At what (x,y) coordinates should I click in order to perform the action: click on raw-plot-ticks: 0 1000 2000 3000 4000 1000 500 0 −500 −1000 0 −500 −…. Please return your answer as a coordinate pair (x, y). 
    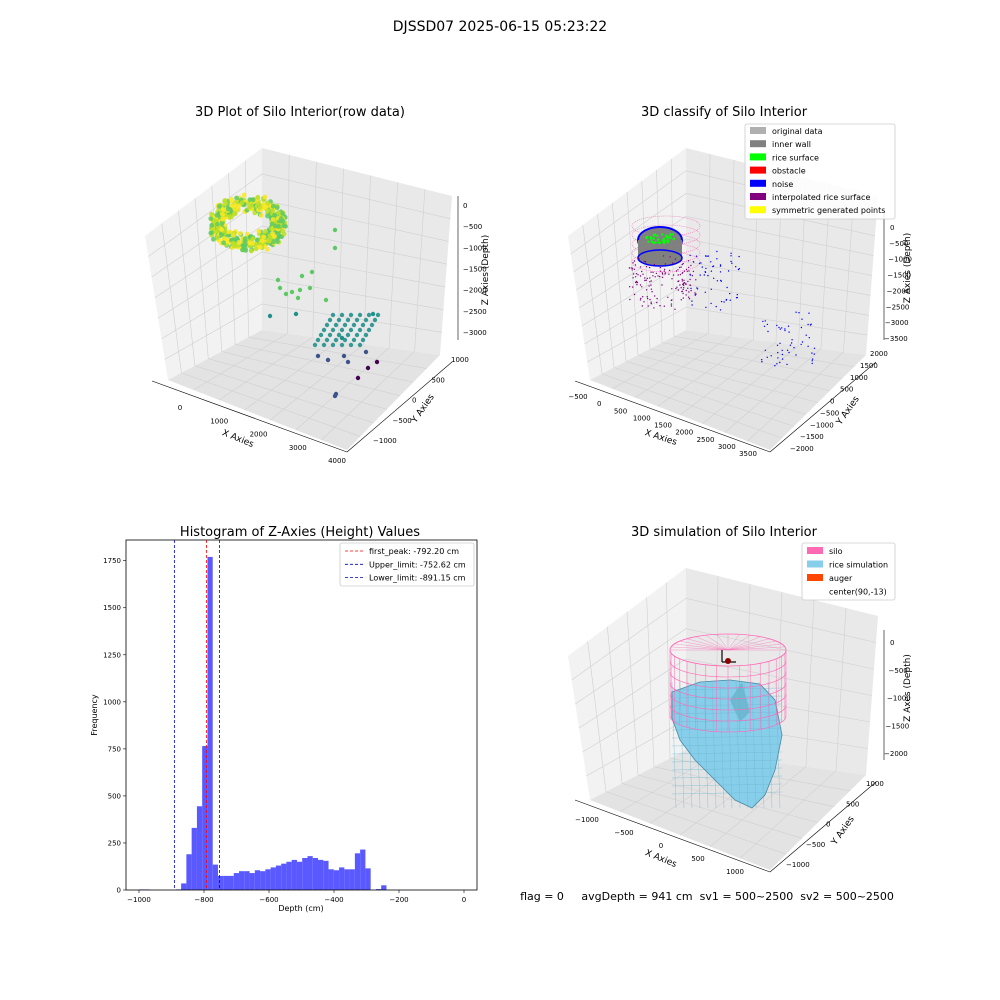
    Looking at the image, I should click on (332, 333).